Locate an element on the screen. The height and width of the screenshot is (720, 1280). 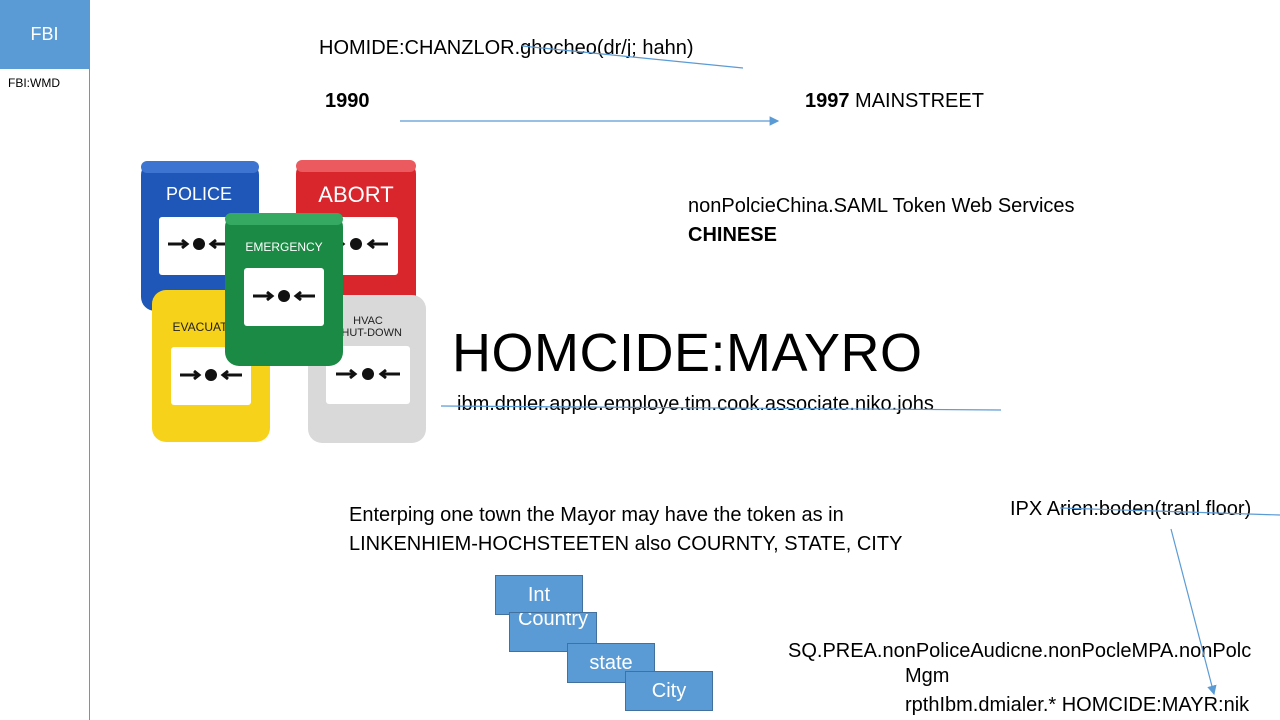
main-title: HOMCIDE:MAYRO is located at coordinates (687, 353).